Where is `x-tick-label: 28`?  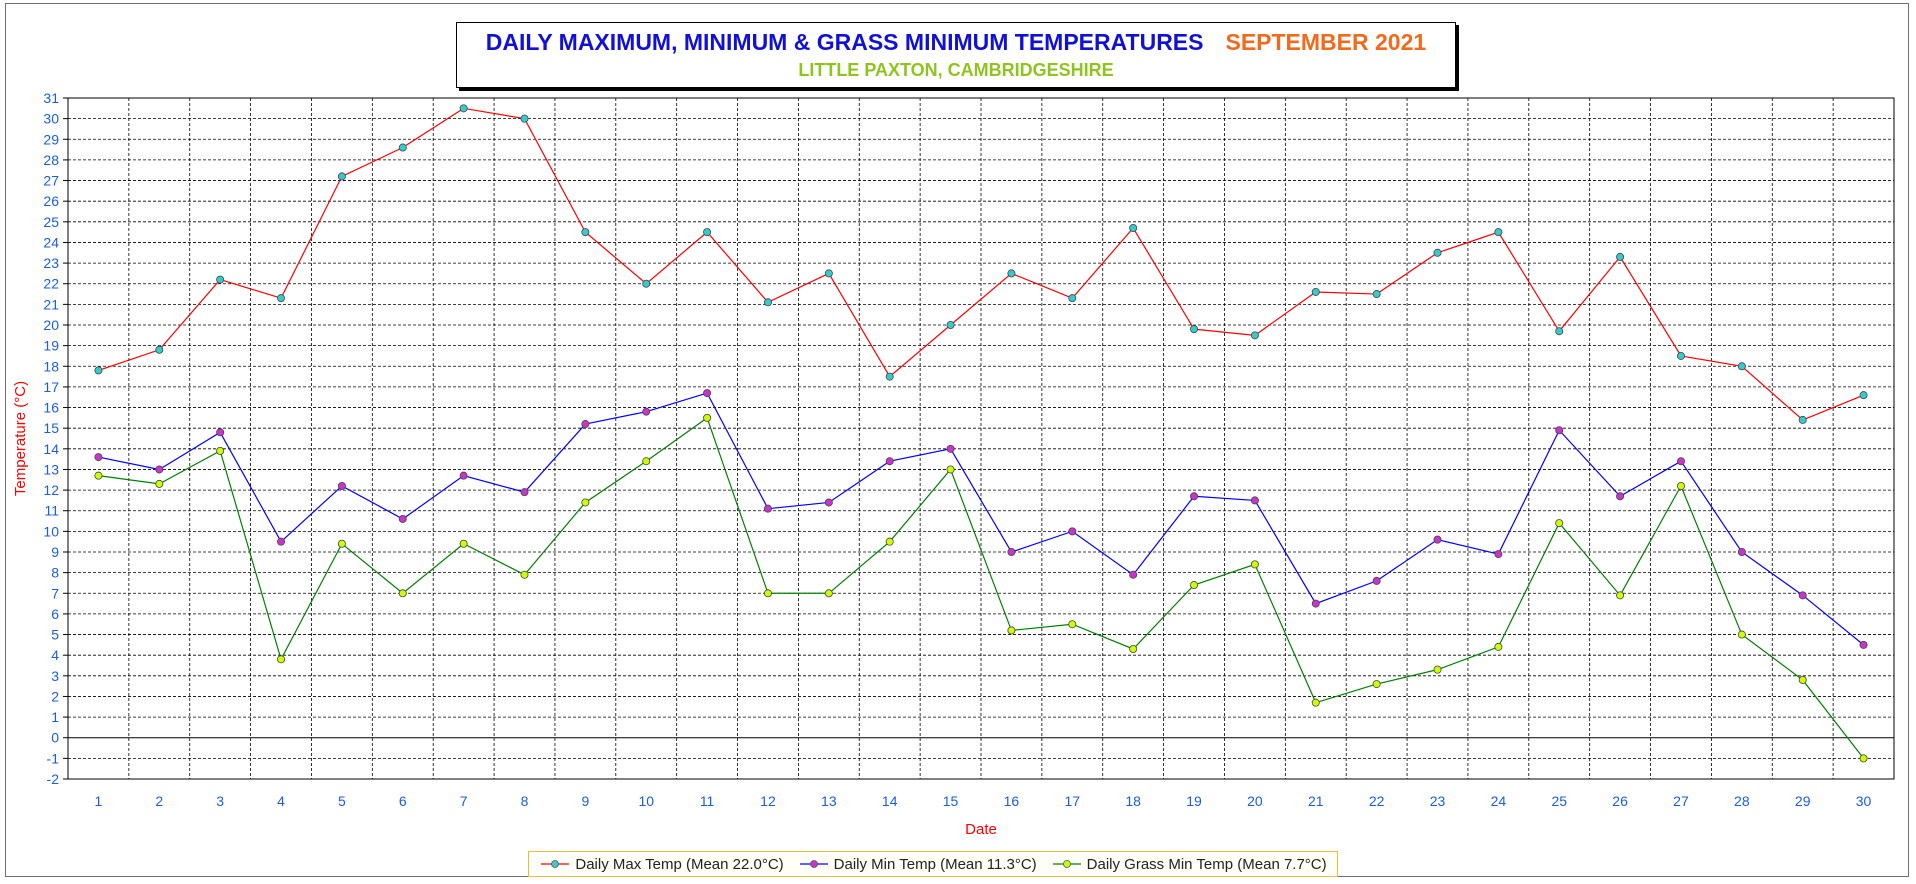 x-tick-label: 28 is located at coordinates (1742, 801).